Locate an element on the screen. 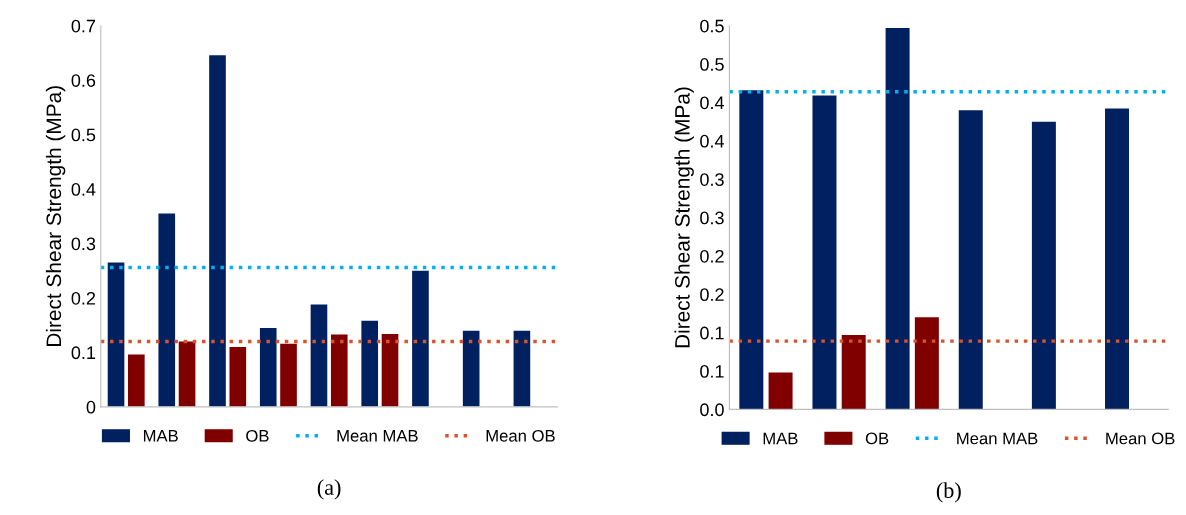  y-tick-label: 0 is located at coordinates (91, 407).